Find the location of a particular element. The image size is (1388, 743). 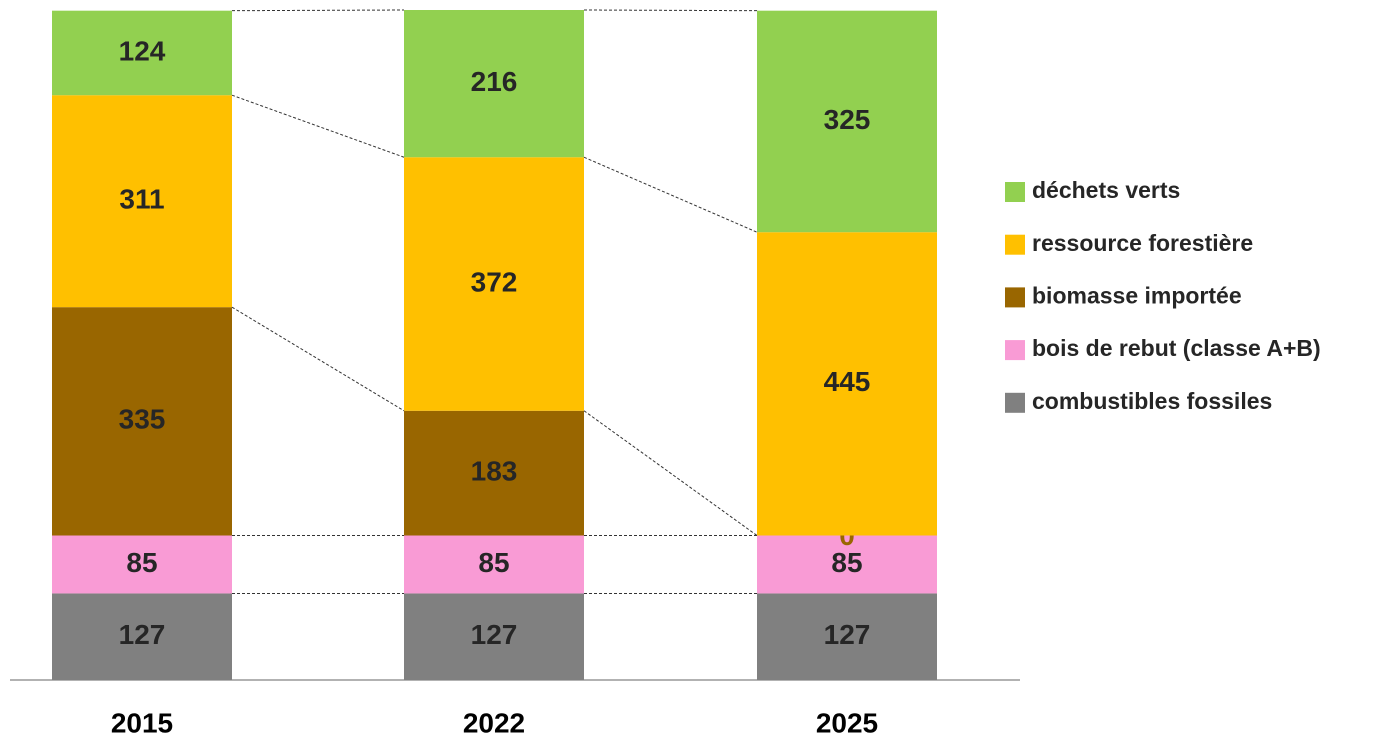

value-label: 183 is located at coordinates (494, 471).